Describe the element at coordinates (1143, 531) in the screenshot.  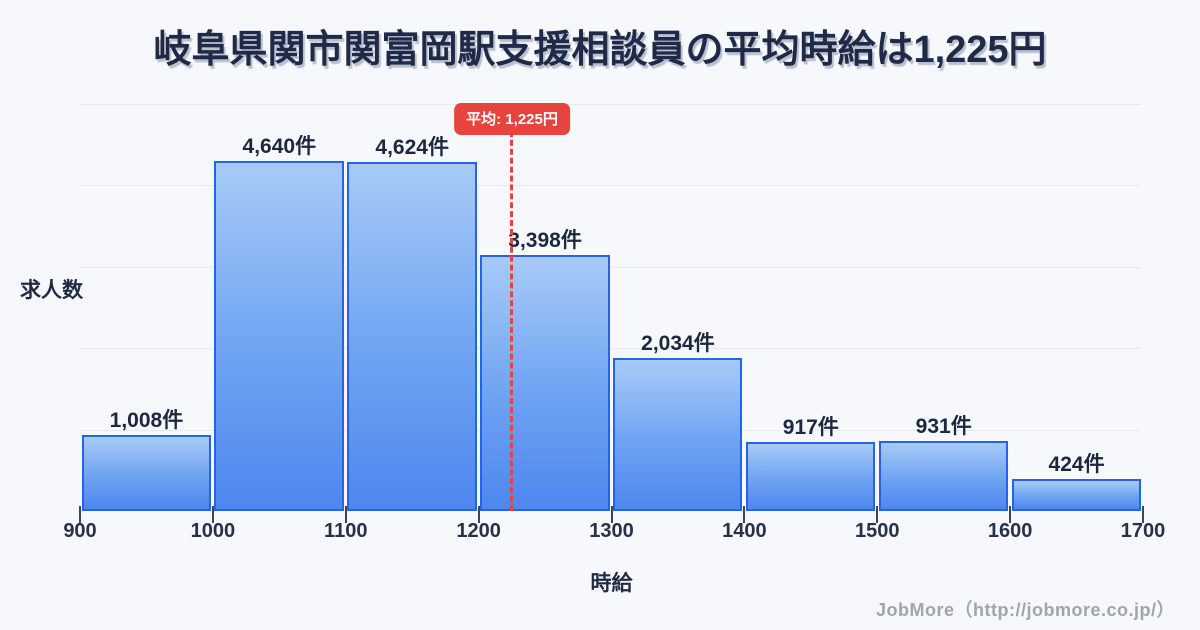
I see `x-axis-tick-label: 1700` at that location.